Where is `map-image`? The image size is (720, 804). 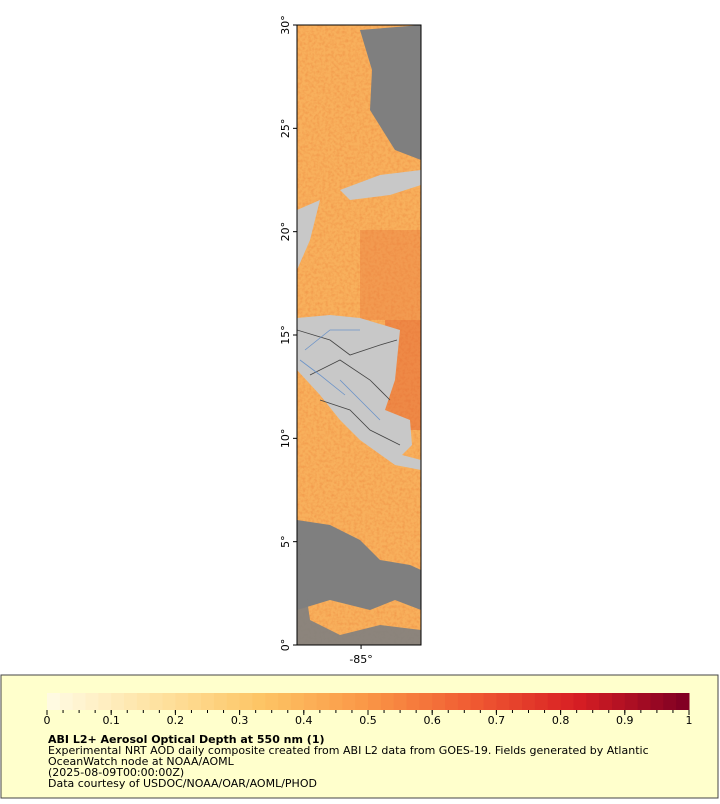 map-image is located at coordinates (359, 335).